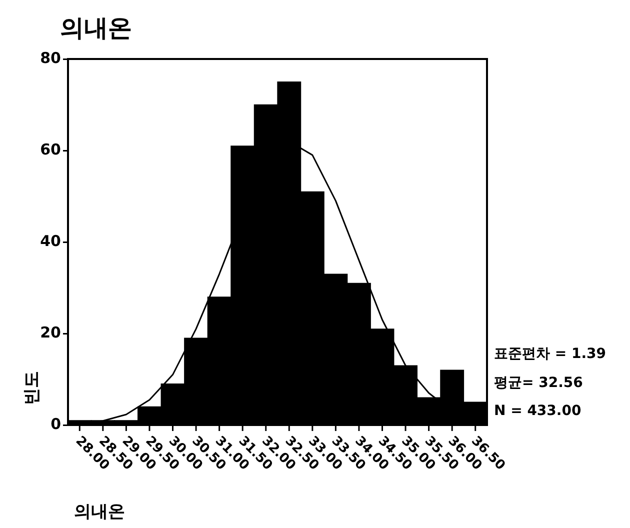 The width and height of the screenshot is (630, 528). I want to click on y-axis-title: 빈도, so click(32, 388).